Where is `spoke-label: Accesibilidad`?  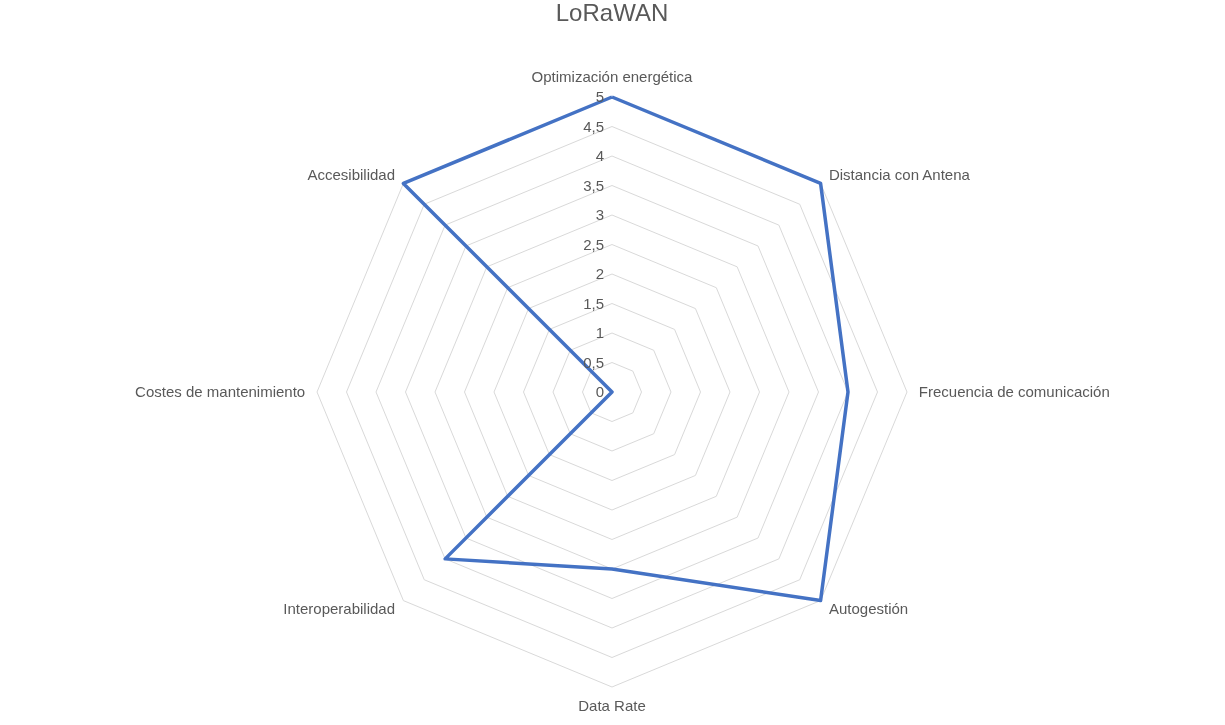 spoke-label: Accesibilidad is located at coordinates (351, 175).